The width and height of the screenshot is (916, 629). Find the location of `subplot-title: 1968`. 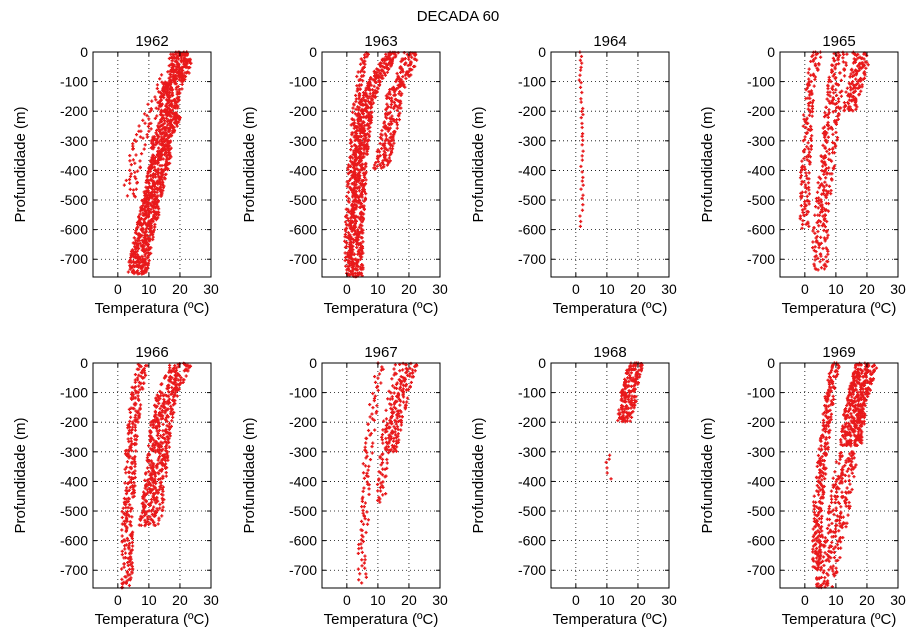

subplot-title: 1968 is located at coordinates (609, 352).